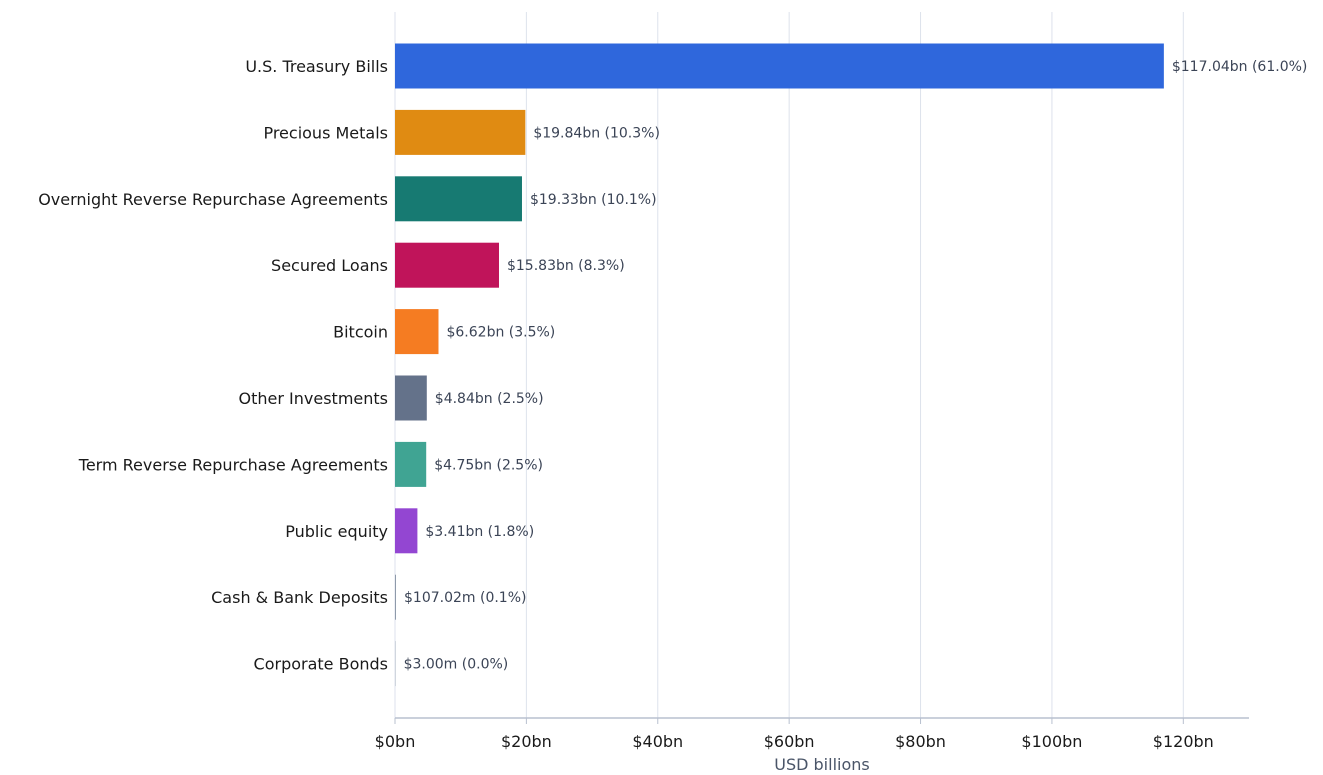  I want to click on category-label: Term Reverse Repurchase Agreements, so click(233, 464).